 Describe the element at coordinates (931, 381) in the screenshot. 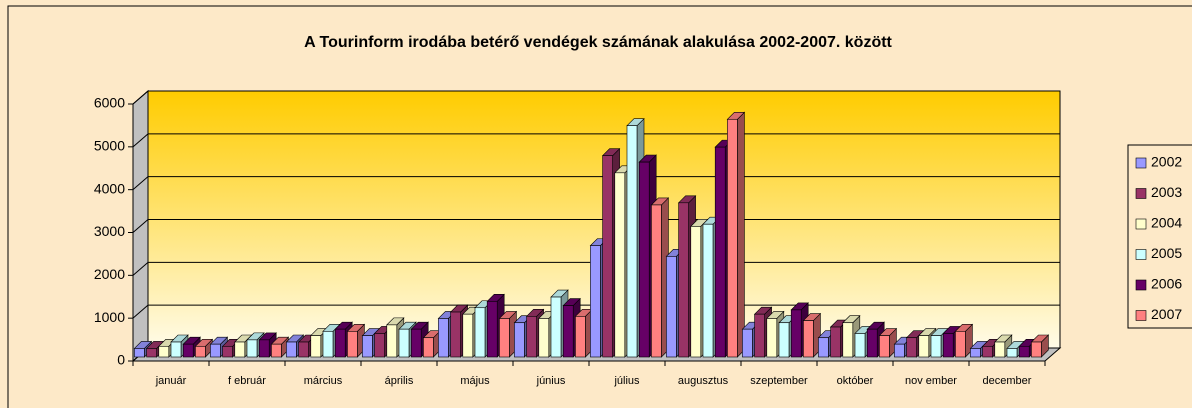

I see `x-tick-label: nov ember` at that location.